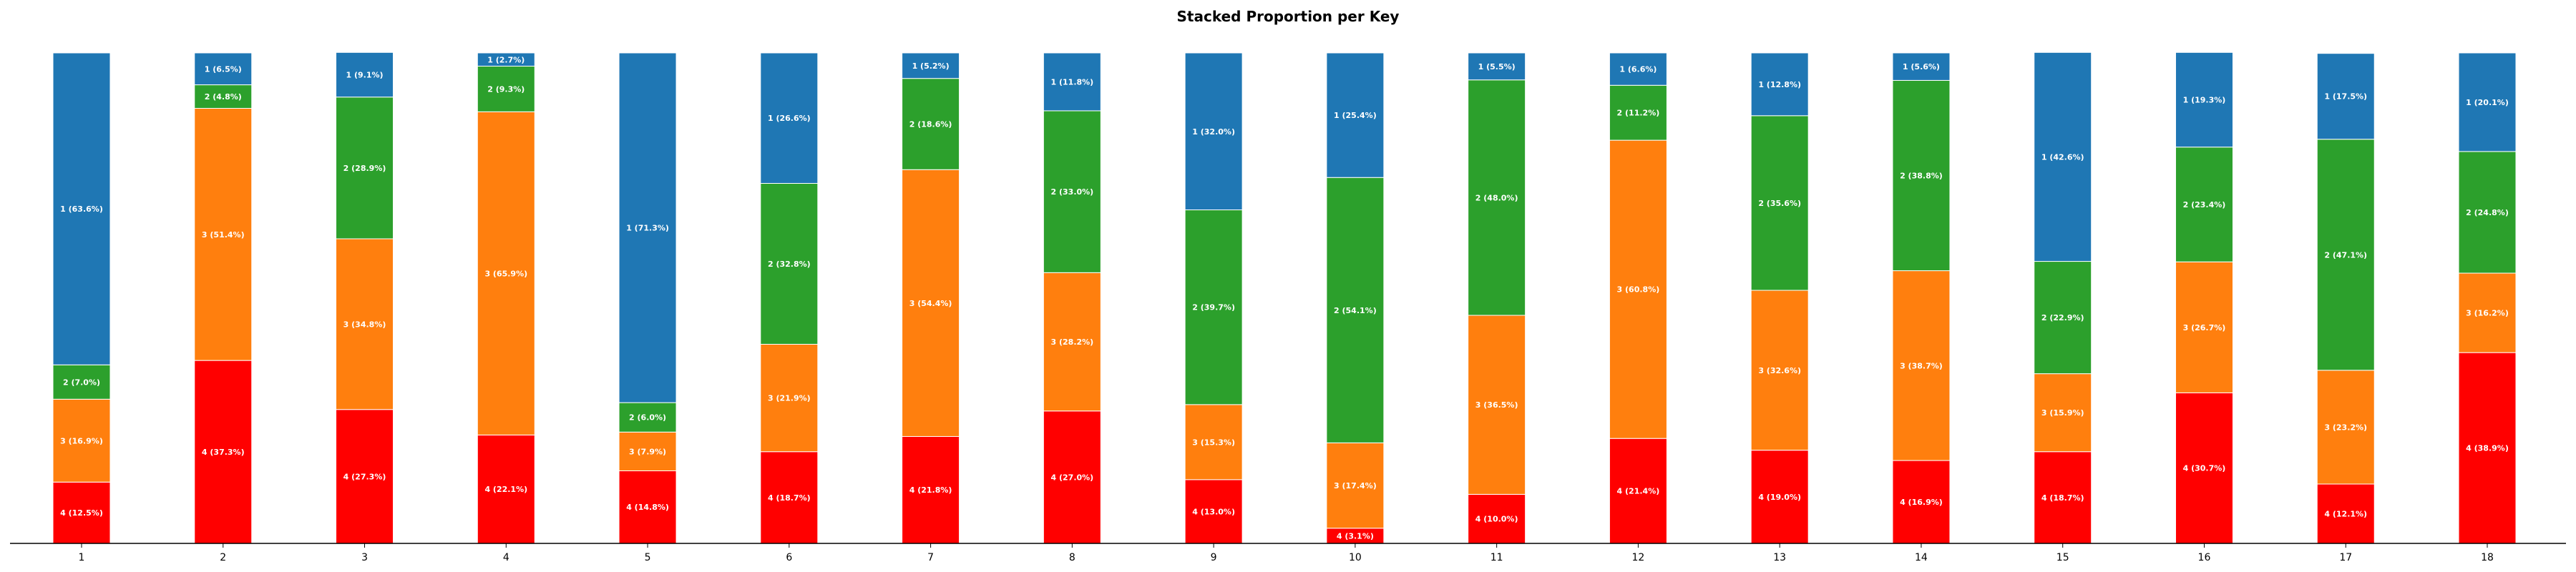  What do you see at coordinates (364, 557) in the screenshot?
I see `x-tick-label-3: 3` at bounding box center [364, 557].